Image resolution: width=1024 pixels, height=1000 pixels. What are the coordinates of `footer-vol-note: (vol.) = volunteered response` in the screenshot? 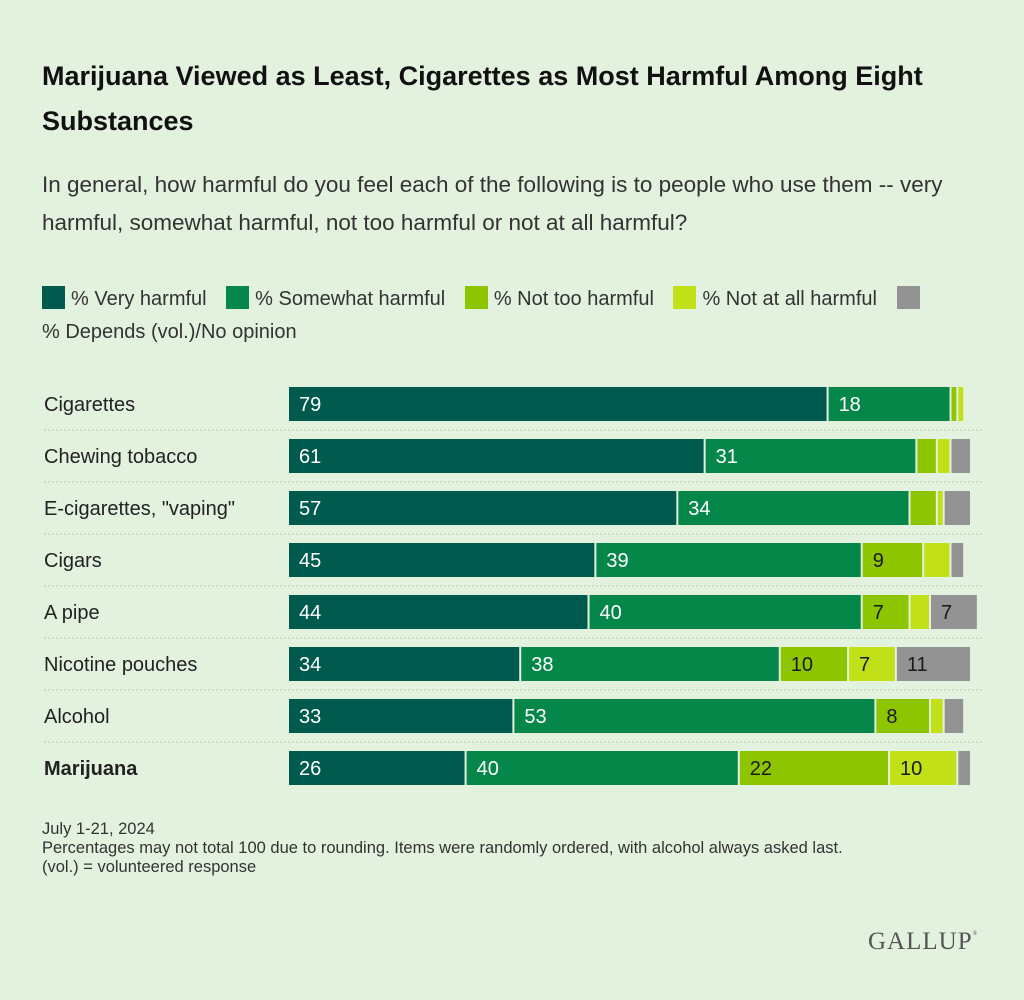 It's located at (149, 867).